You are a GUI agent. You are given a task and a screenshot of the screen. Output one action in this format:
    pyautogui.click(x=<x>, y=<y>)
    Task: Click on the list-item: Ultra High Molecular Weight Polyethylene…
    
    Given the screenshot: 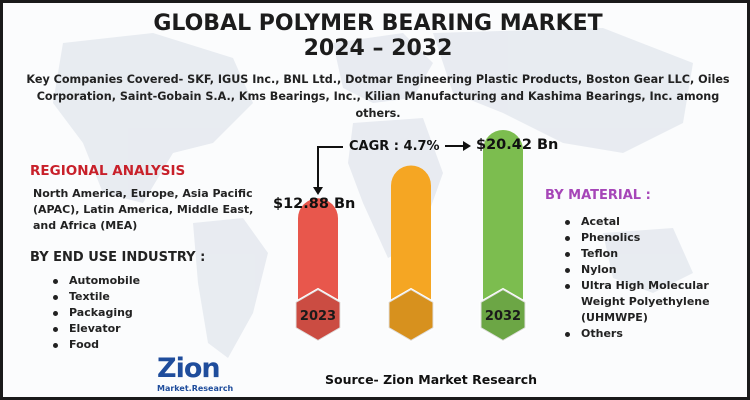 What is the action you would take?
    pyautogui.click(x=655, y=302)
    